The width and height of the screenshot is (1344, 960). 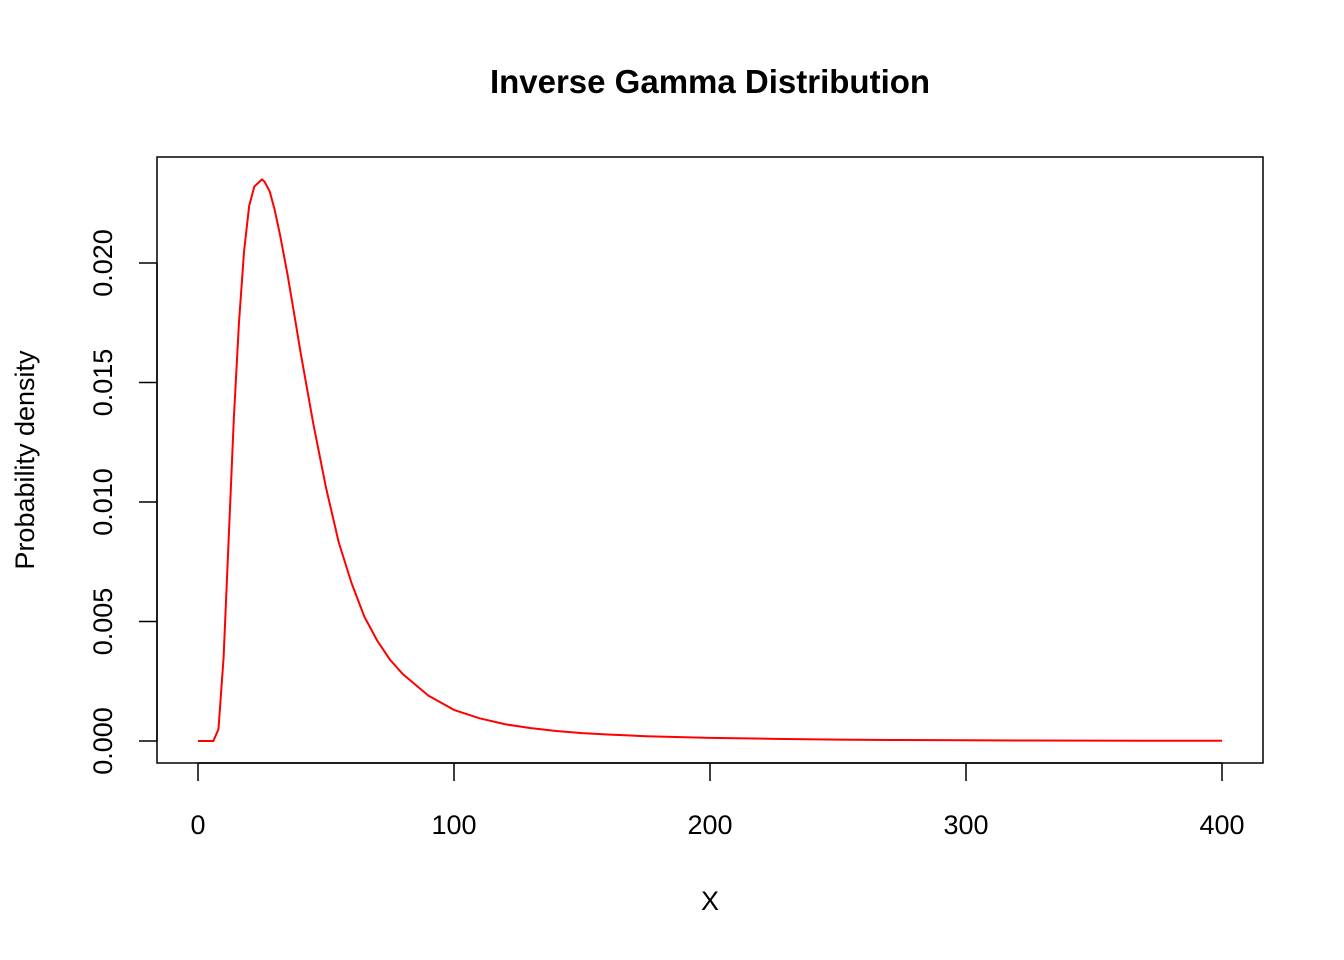 What do you see at coordinates (709, 825) in the screenshot?
I see `x-tick-label: 200` at bounding box center [709, 825].